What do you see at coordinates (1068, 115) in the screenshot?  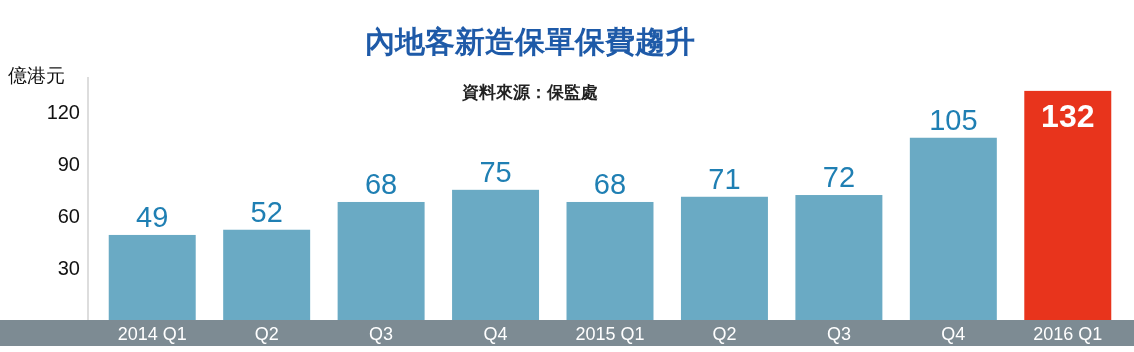 I see `data-label: 132` at bounding box center [1068, 115].